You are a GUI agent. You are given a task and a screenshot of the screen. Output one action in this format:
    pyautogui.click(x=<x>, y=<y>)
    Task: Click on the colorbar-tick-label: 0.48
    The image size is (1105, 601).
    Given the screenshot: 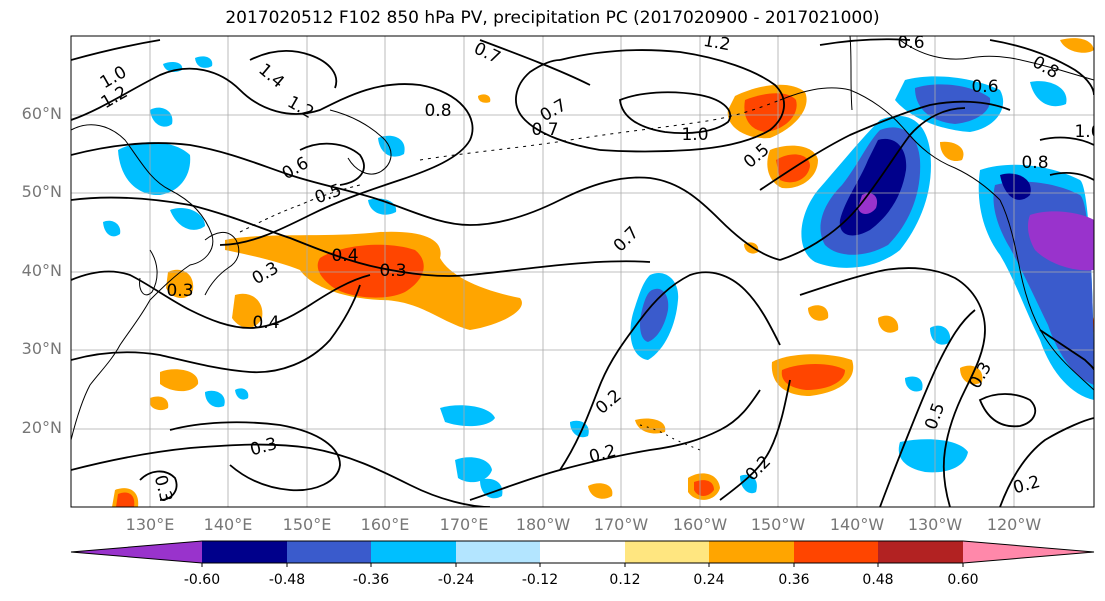 What is the action you would take?
    pyautogui.click(x=878, y=580)
    